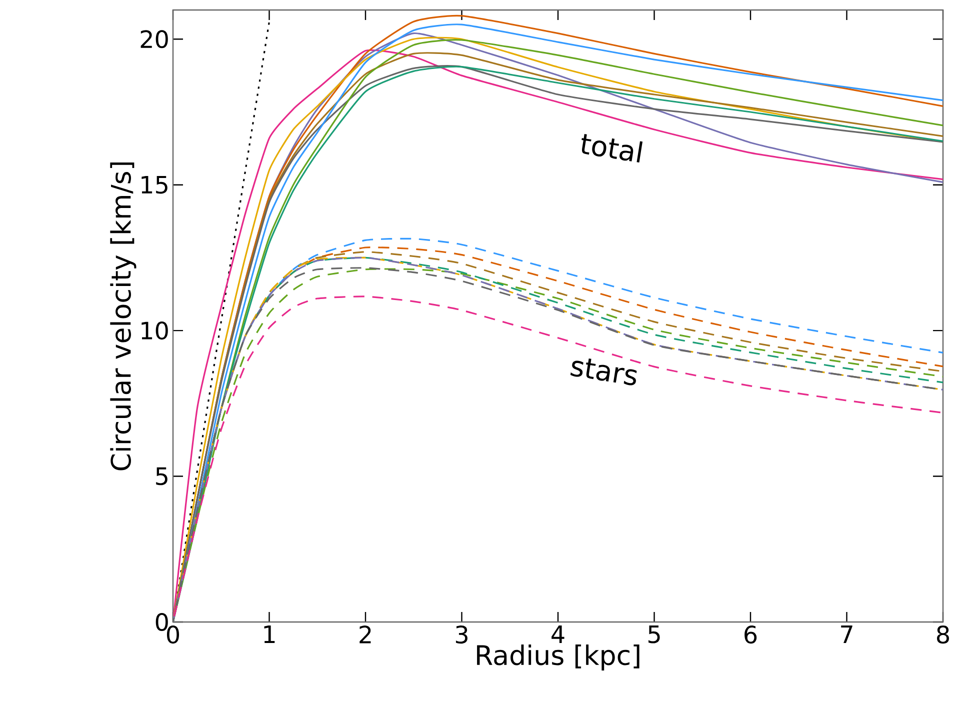 Image resolution: width=971 pixels, height=727 pixels. Describe the element at coordinates (846, 634) in the screenshot. I see `x-tick-label: 7` at that location.